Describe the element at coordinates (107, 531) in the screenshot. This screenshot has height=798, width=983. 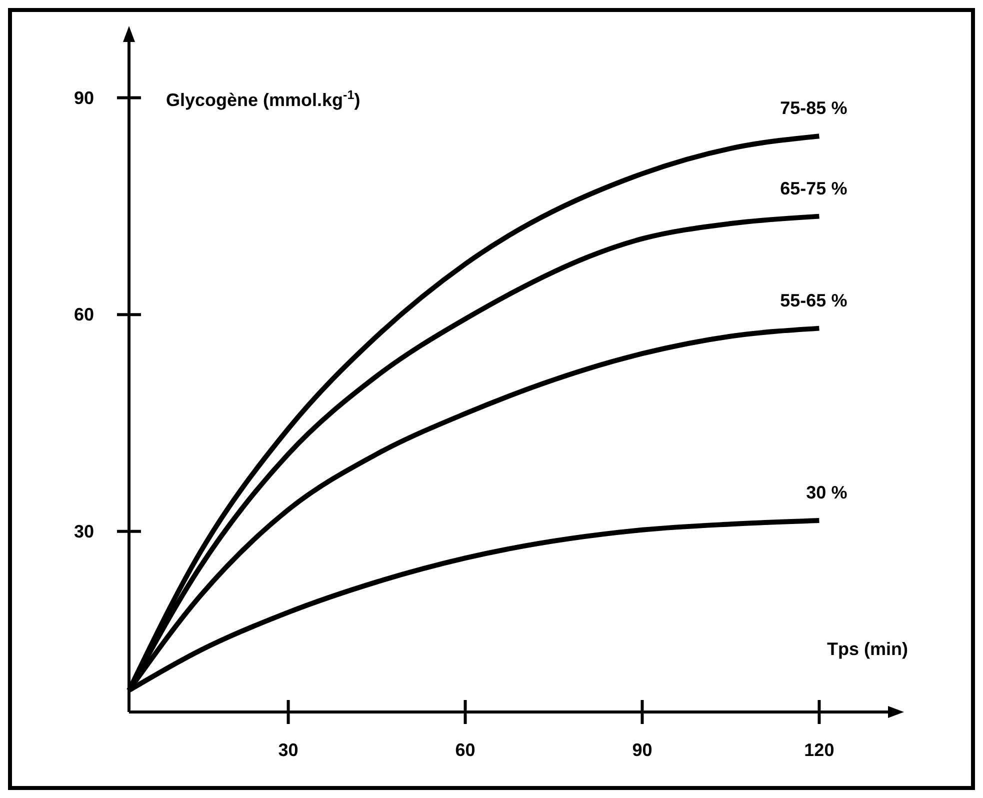
I see `y-tick: 30` at that location.